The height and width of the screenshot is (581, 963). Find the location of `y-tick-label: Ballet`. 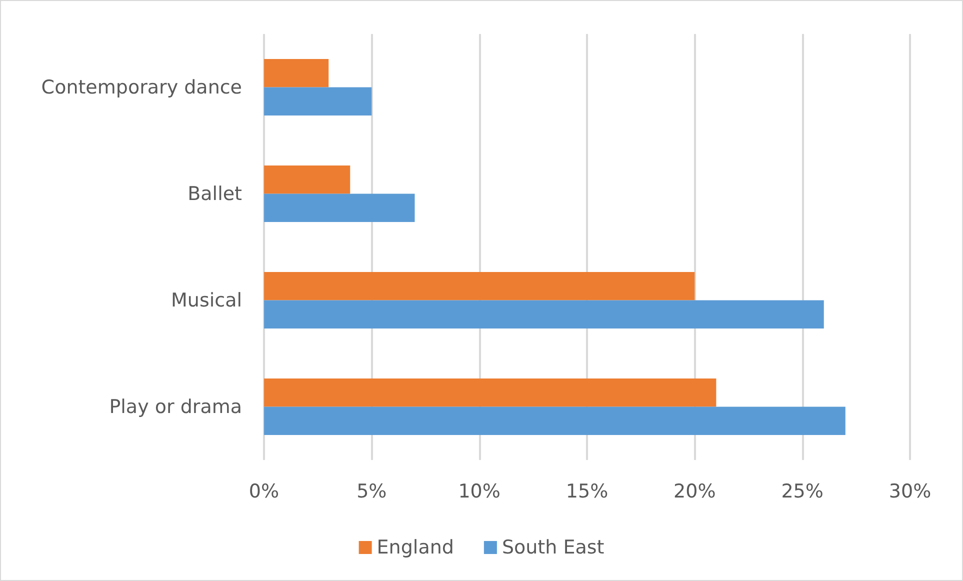

y-tick-label: Ballet is located at coordinates (215, 193).